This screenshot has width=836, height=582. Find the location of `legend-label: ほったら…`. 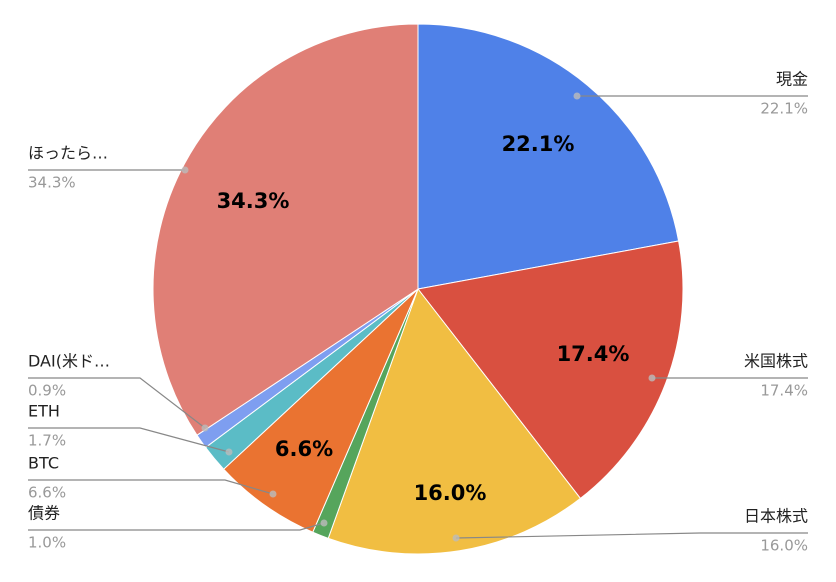

legend-label: ほったら… is located at coordinates (68, 153).